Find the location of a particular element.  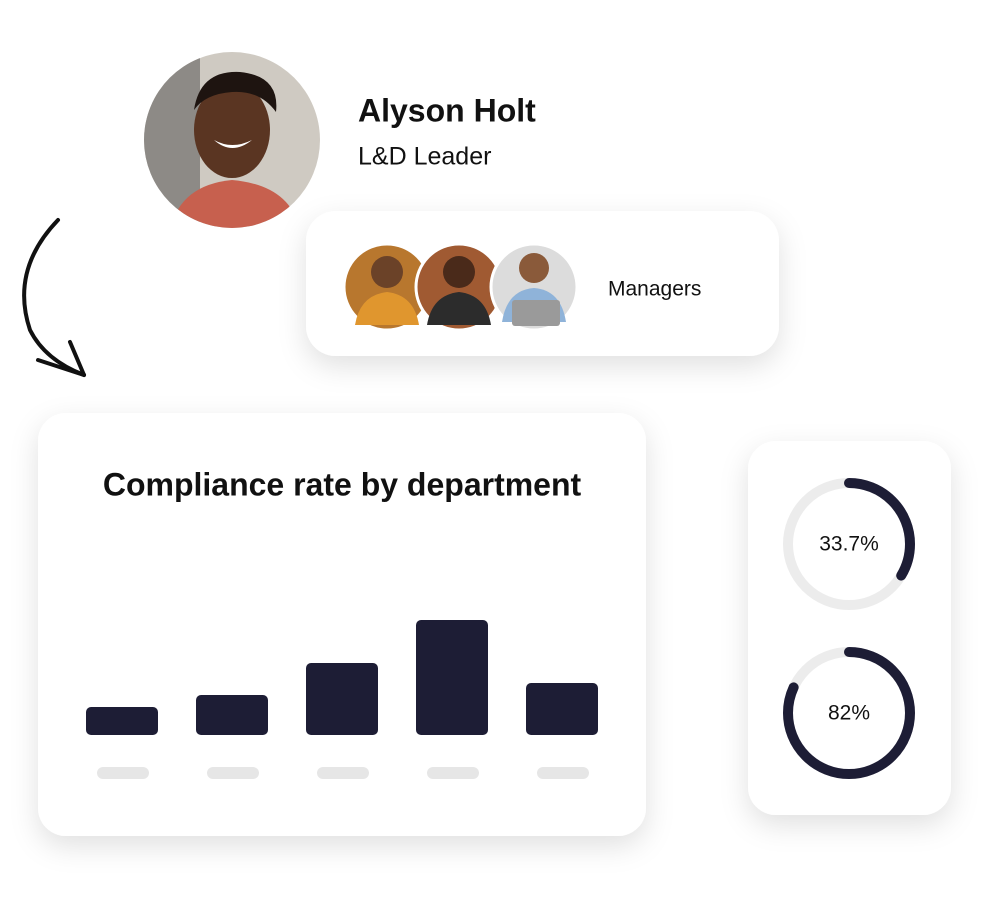

donut-card is located at coordinates (849, 628).